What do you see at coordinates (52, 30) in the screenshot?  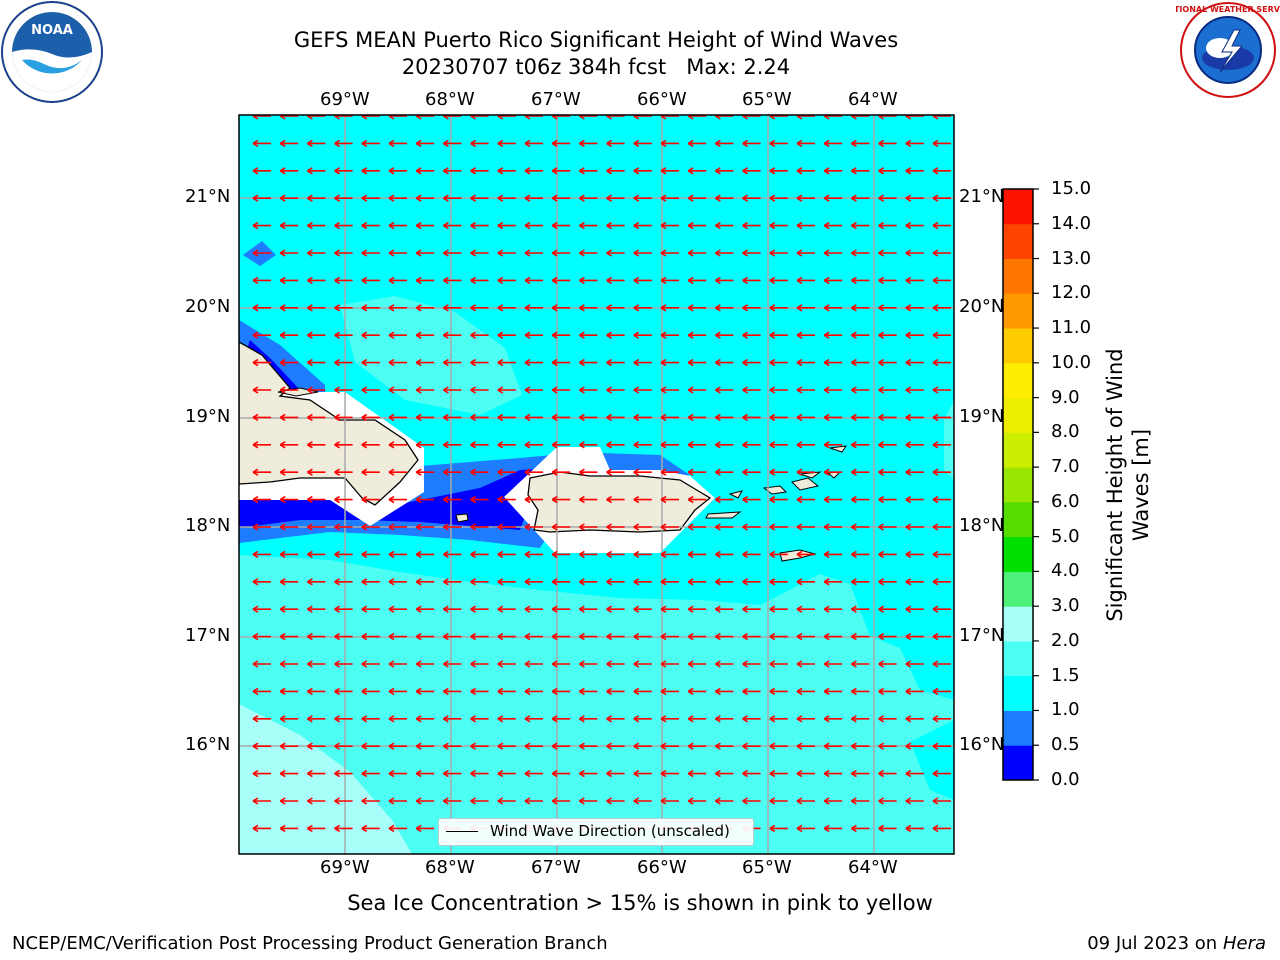 I see `noaa-logo-text: NOAA` at bounding box center [52, 30].